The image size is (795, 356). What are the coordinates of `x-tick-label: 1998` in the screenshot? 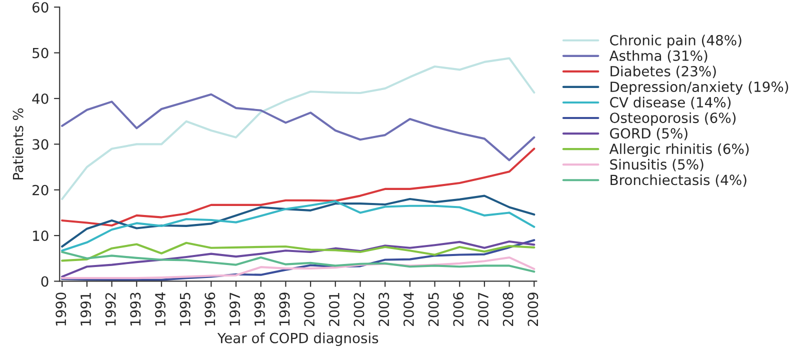 It's located at (259, 309).